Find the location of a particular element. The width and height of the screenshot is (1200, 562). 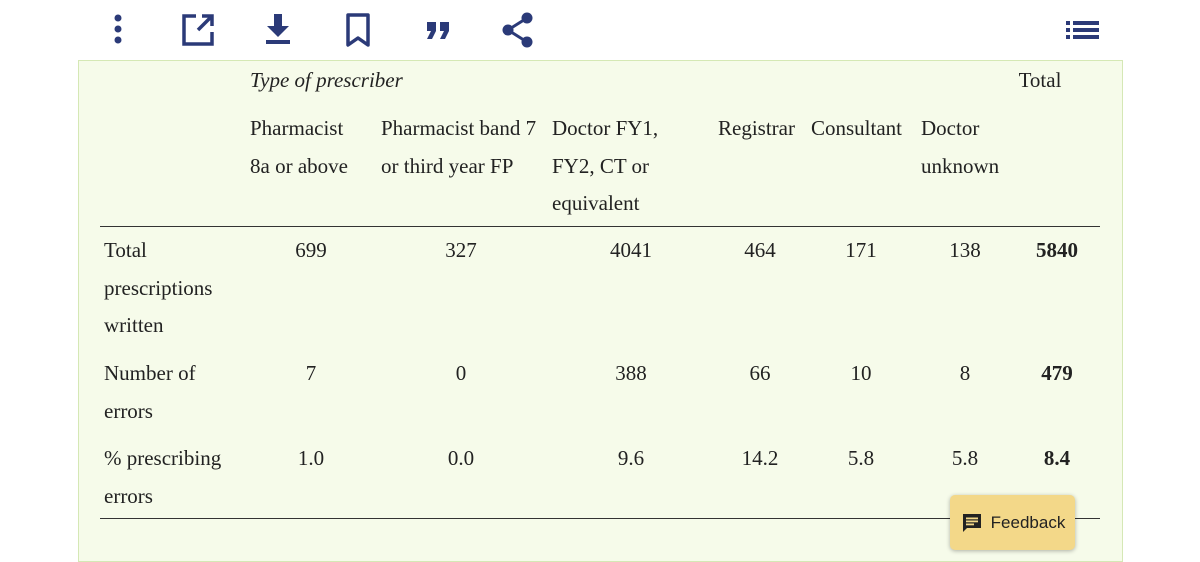

column-header: Pharmacist band 7 or third year FP is located at coordinates (459, 147).